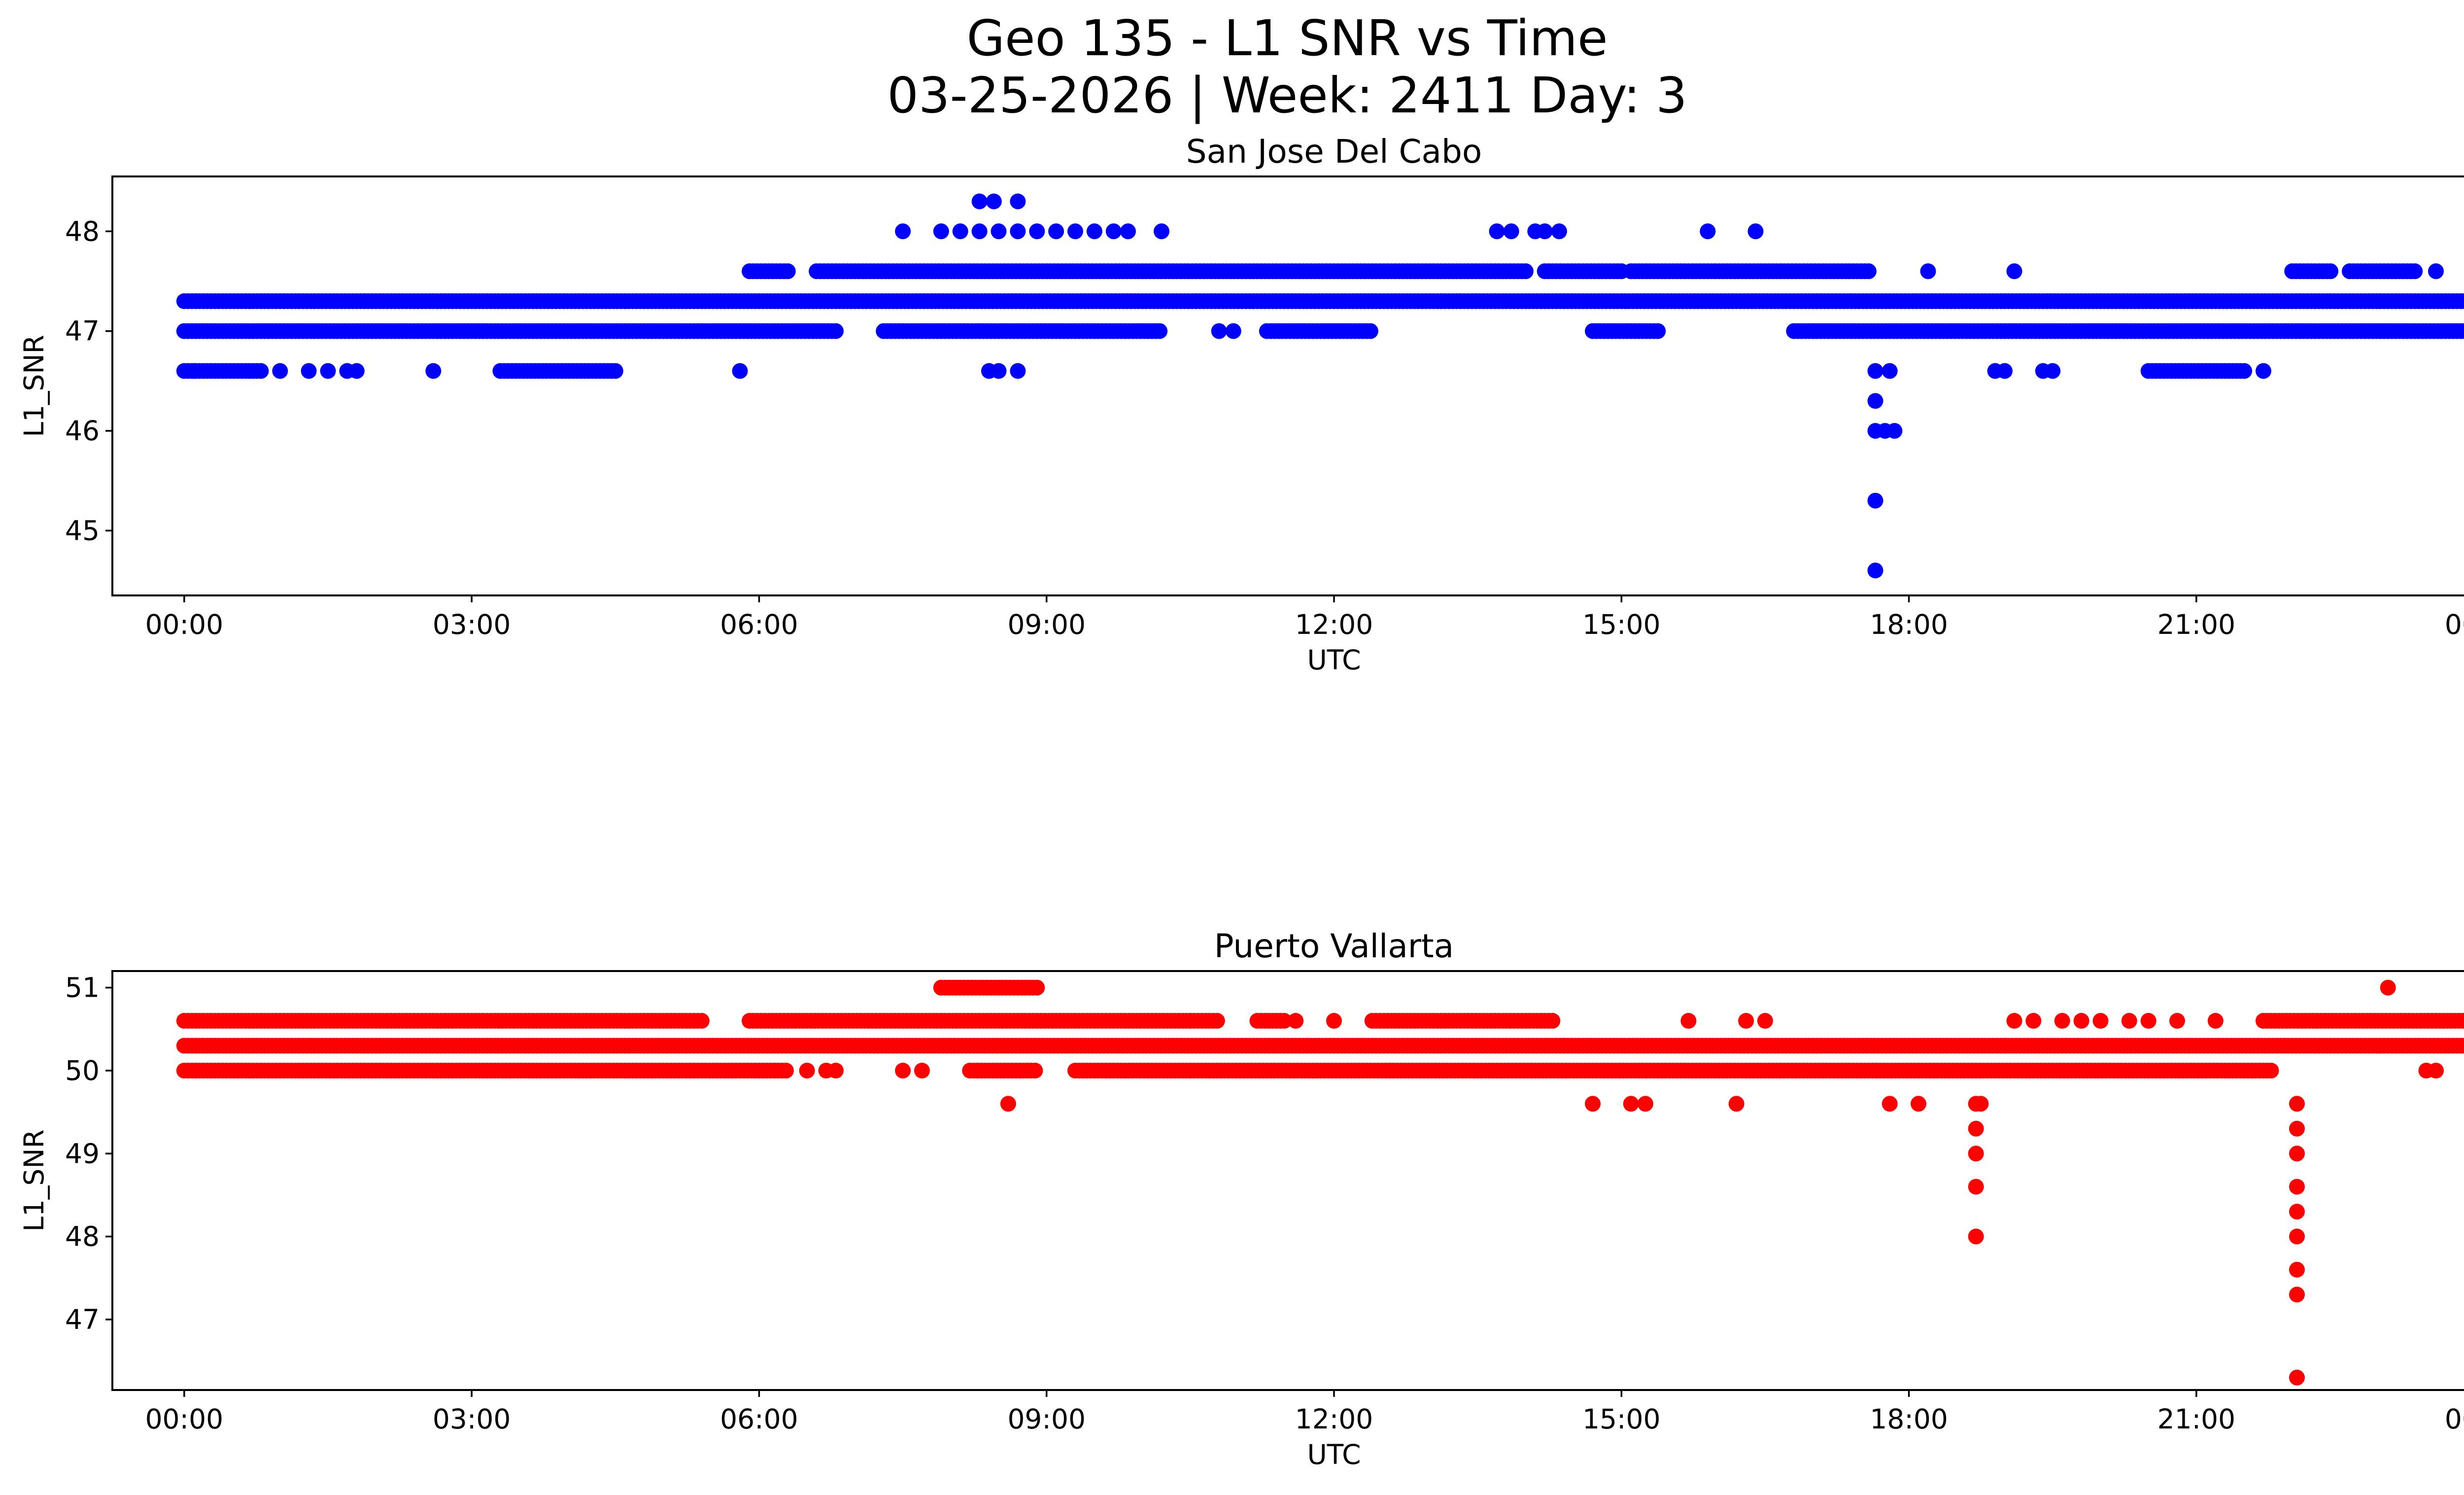 The height and width of the screenshot is (1495, 2464). I want to click on y-tick-label: 51, so click(82, 988).